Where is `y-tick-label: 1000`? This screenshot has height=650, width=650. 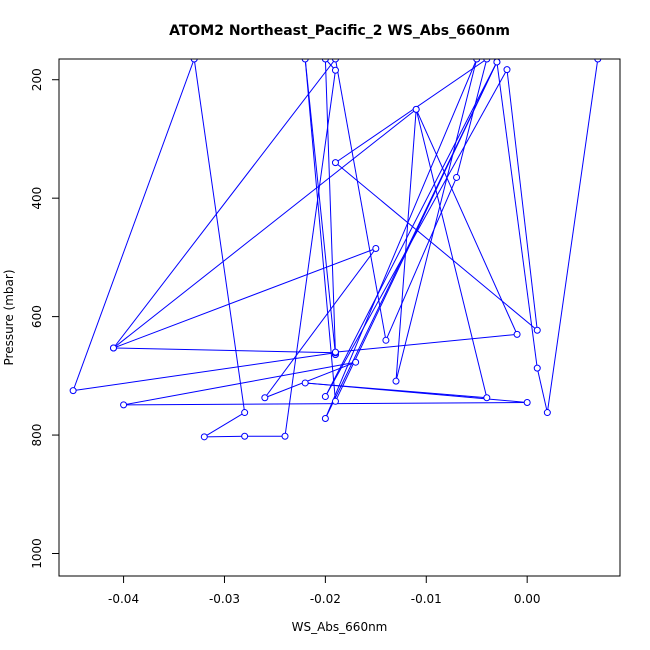 y-tick-label: 1000 is located at coordinates (37, 553).